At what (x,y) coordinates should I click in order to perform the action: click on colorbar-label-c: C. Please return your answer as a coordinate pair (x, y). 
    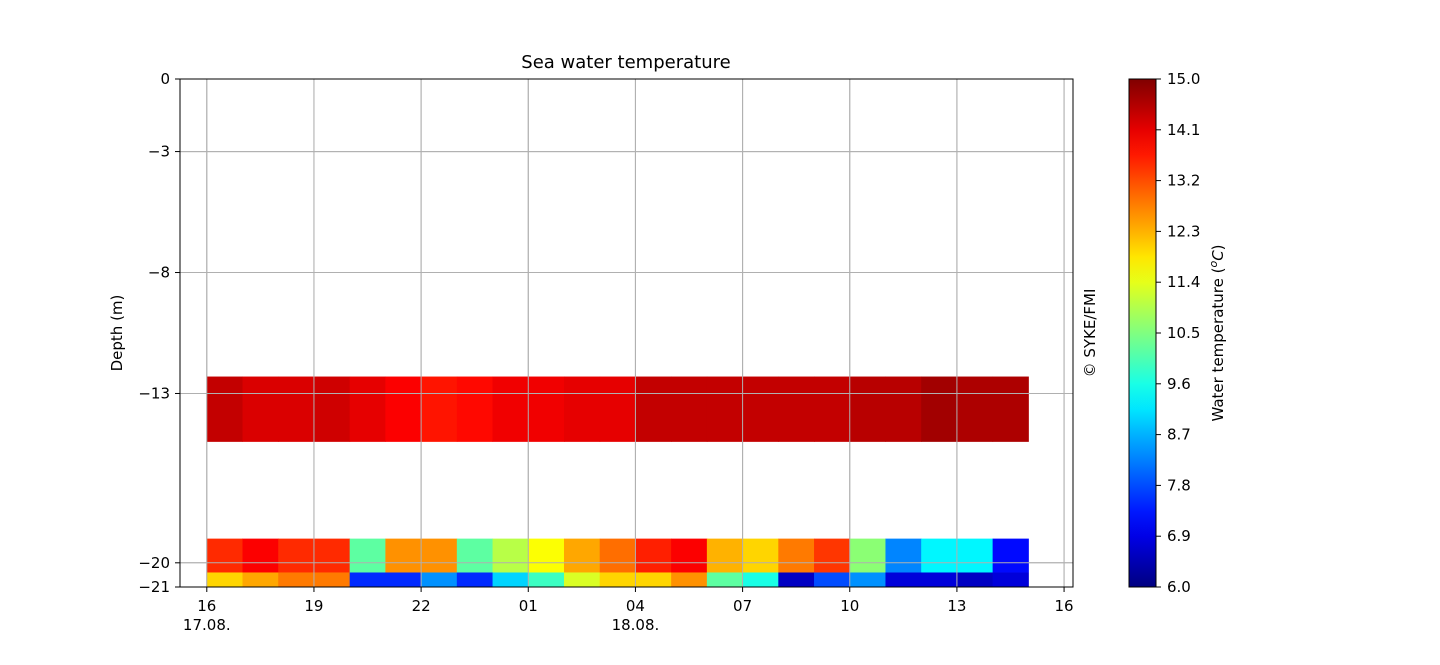
    Looking at the image, I should click on (1218, 255).